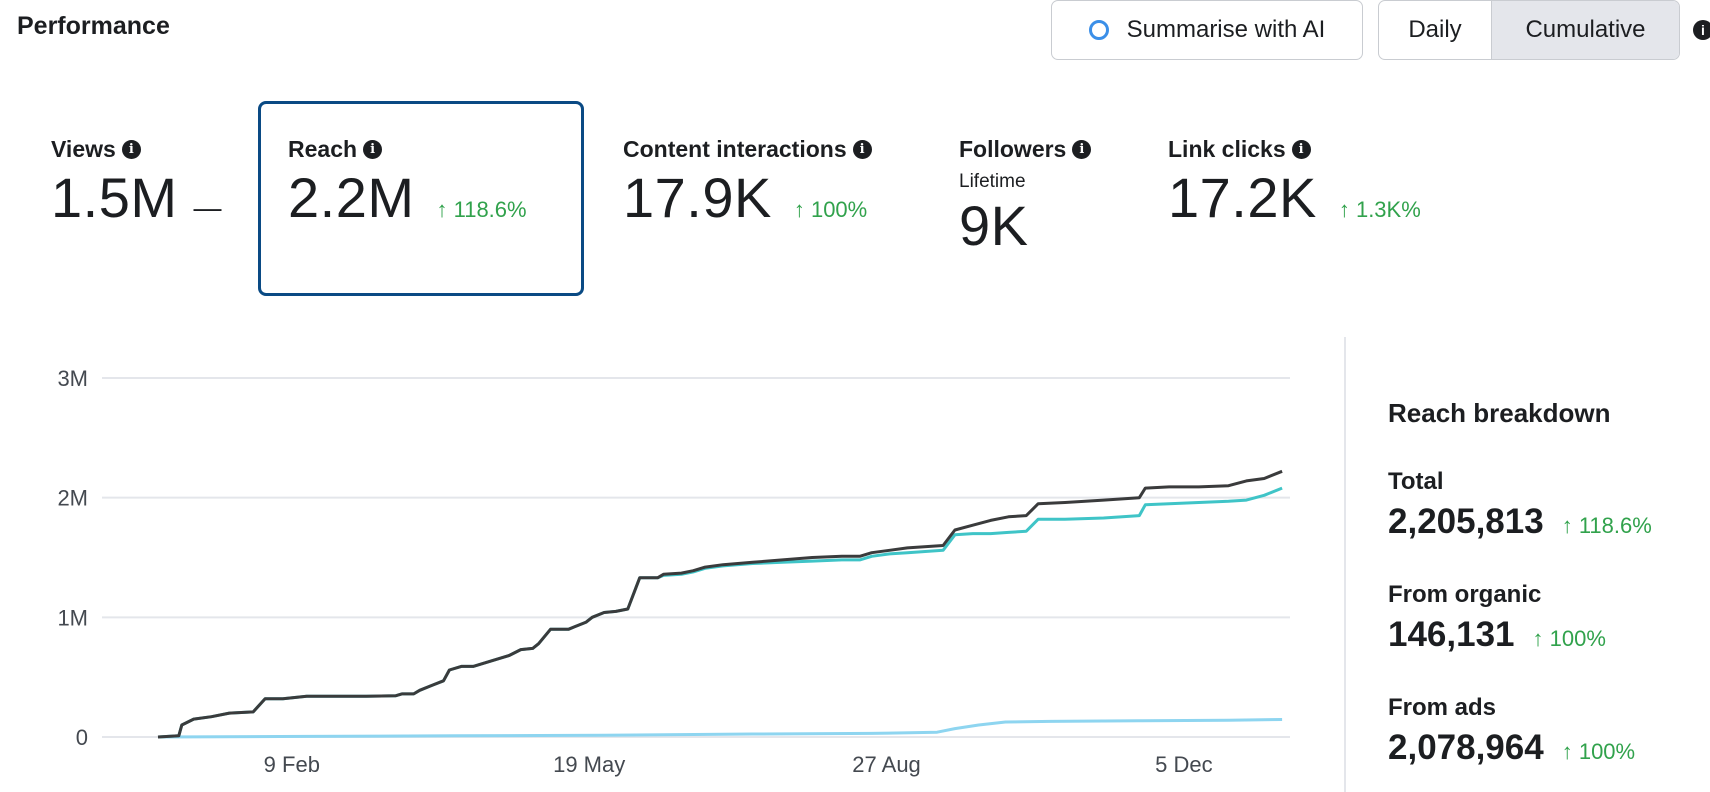 The image size is (1710, 792). I want to click on x-axis-ticks: 9 Feb 19 May 27 Aug 5 Dec, so click(738, 764).